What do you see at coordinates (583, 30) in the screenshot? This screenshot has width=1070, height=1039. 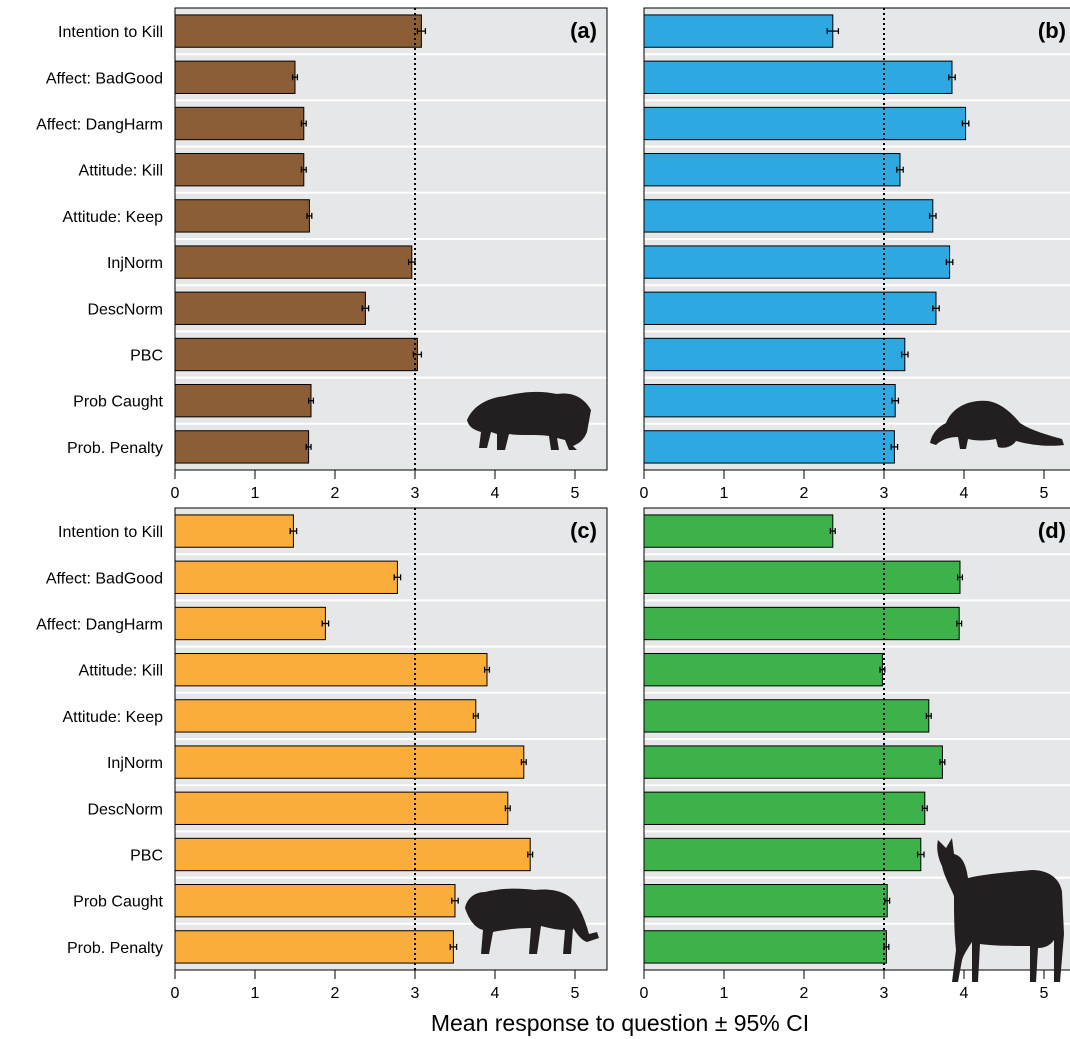 I see `panel-label: (a)` at bounding box center [583, 30].